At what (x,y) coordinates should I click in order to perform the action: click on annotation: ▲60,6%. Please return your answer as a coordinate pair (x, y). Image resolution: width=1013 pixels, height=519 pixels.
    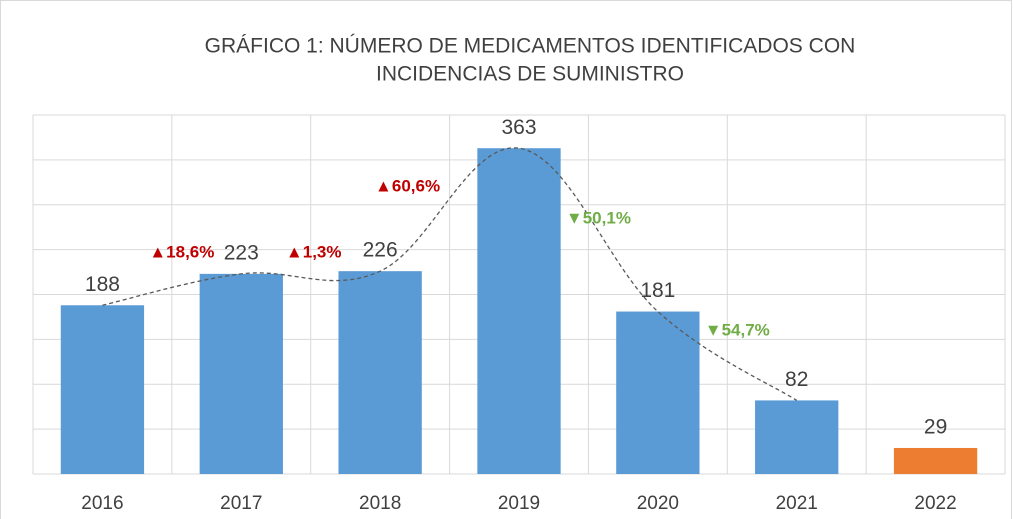
    Looking at the image, I should click on (407, 185).